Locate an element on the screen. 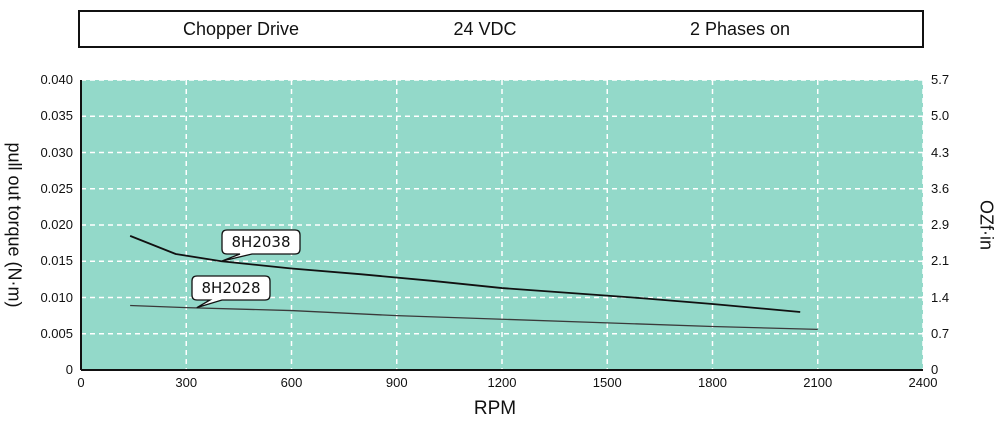 This screenshot has width=1000, height=425. x-tick: 1500 is located at coordinates (607, 382).